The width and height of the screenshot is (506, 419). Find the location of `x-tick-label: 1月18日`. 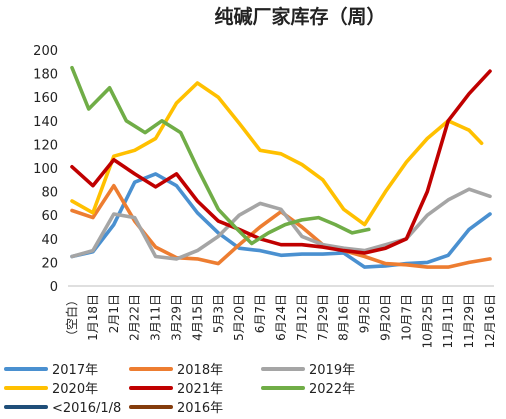

x-tick-label: 1月18日 is located at coordinates (93, 317).